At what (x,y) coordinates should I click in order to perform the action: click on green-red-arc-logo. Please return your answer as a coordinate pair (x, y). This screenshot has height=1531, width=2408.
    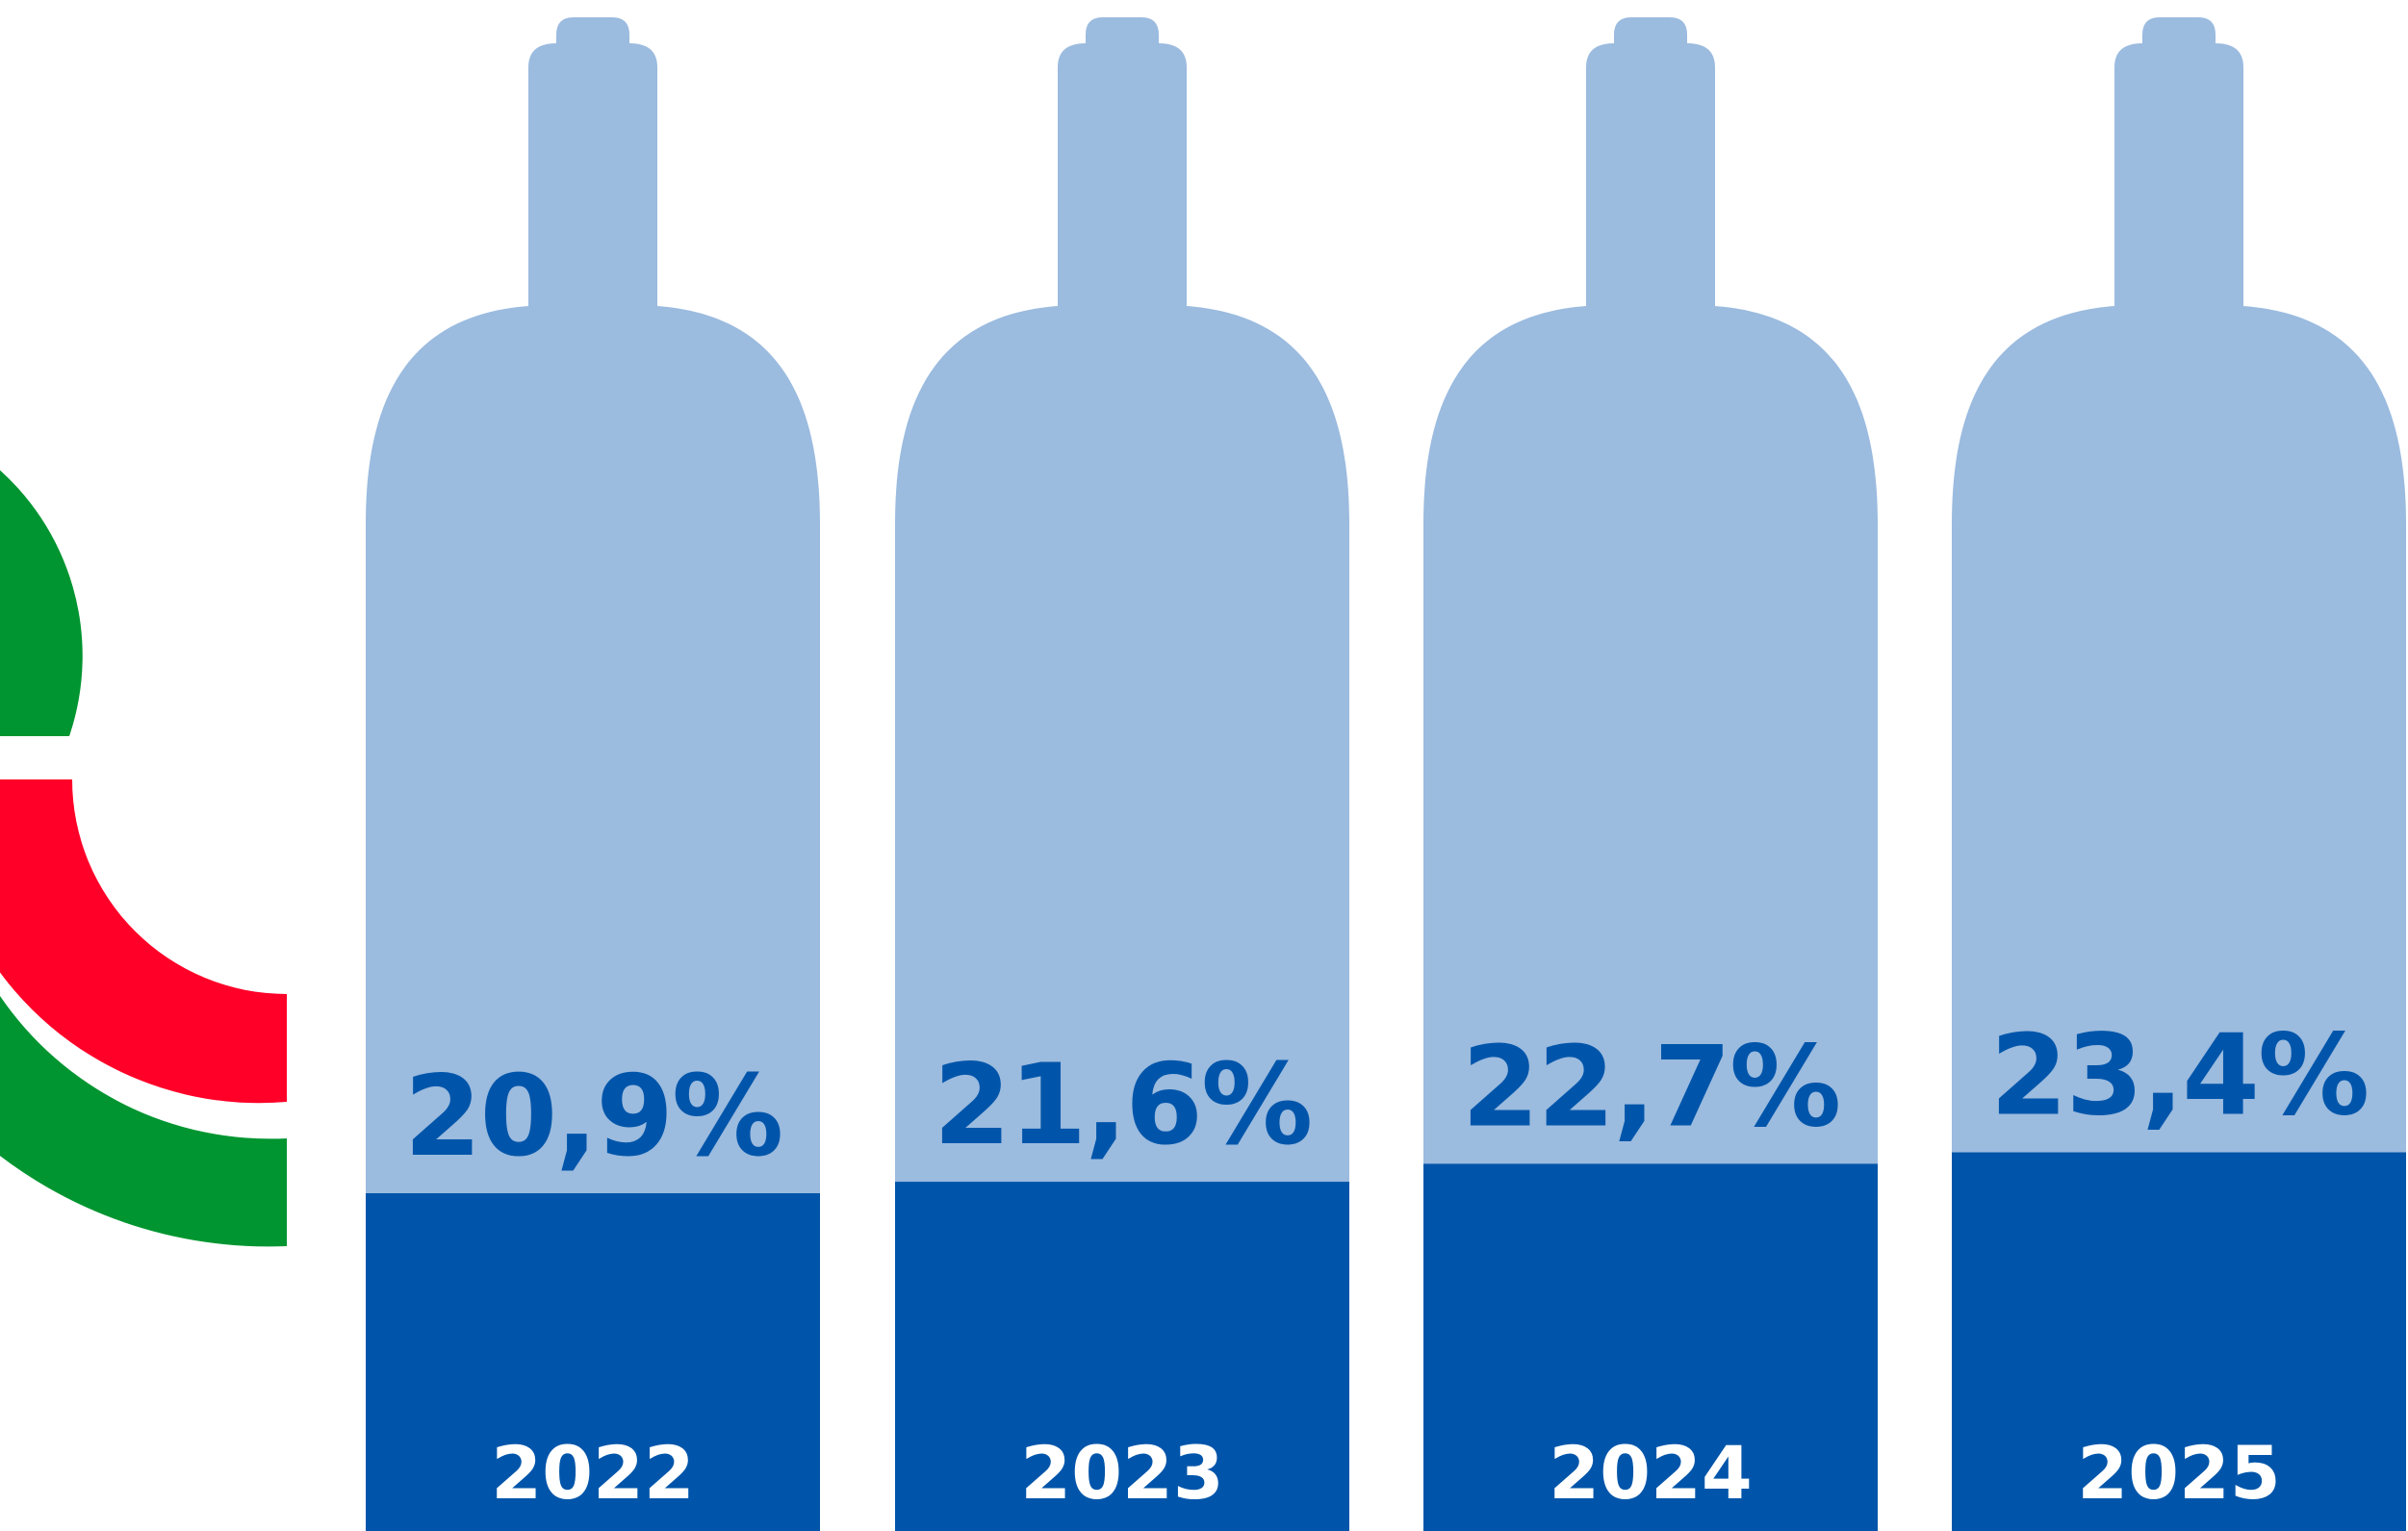
    Looking at the image, I should click on (143, 858).